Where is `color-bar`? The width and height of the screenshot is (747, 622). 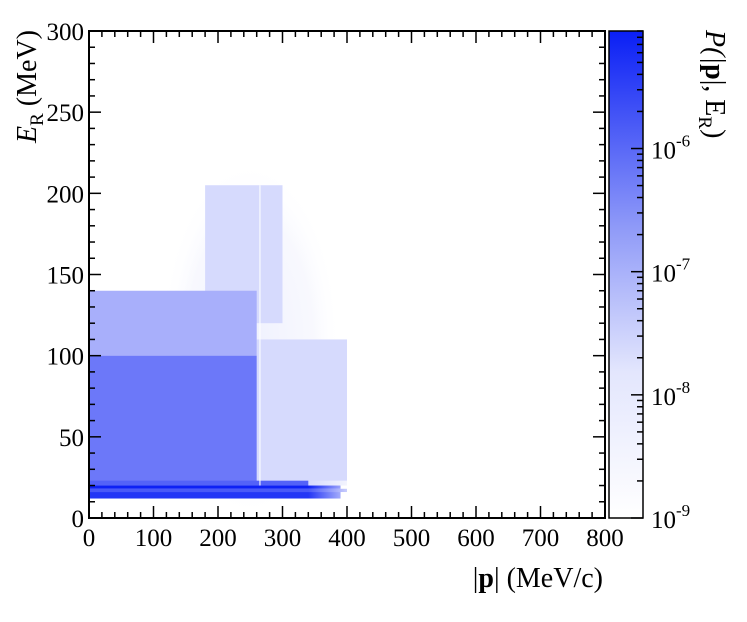 color-bar is located at coordinates (626, 274).